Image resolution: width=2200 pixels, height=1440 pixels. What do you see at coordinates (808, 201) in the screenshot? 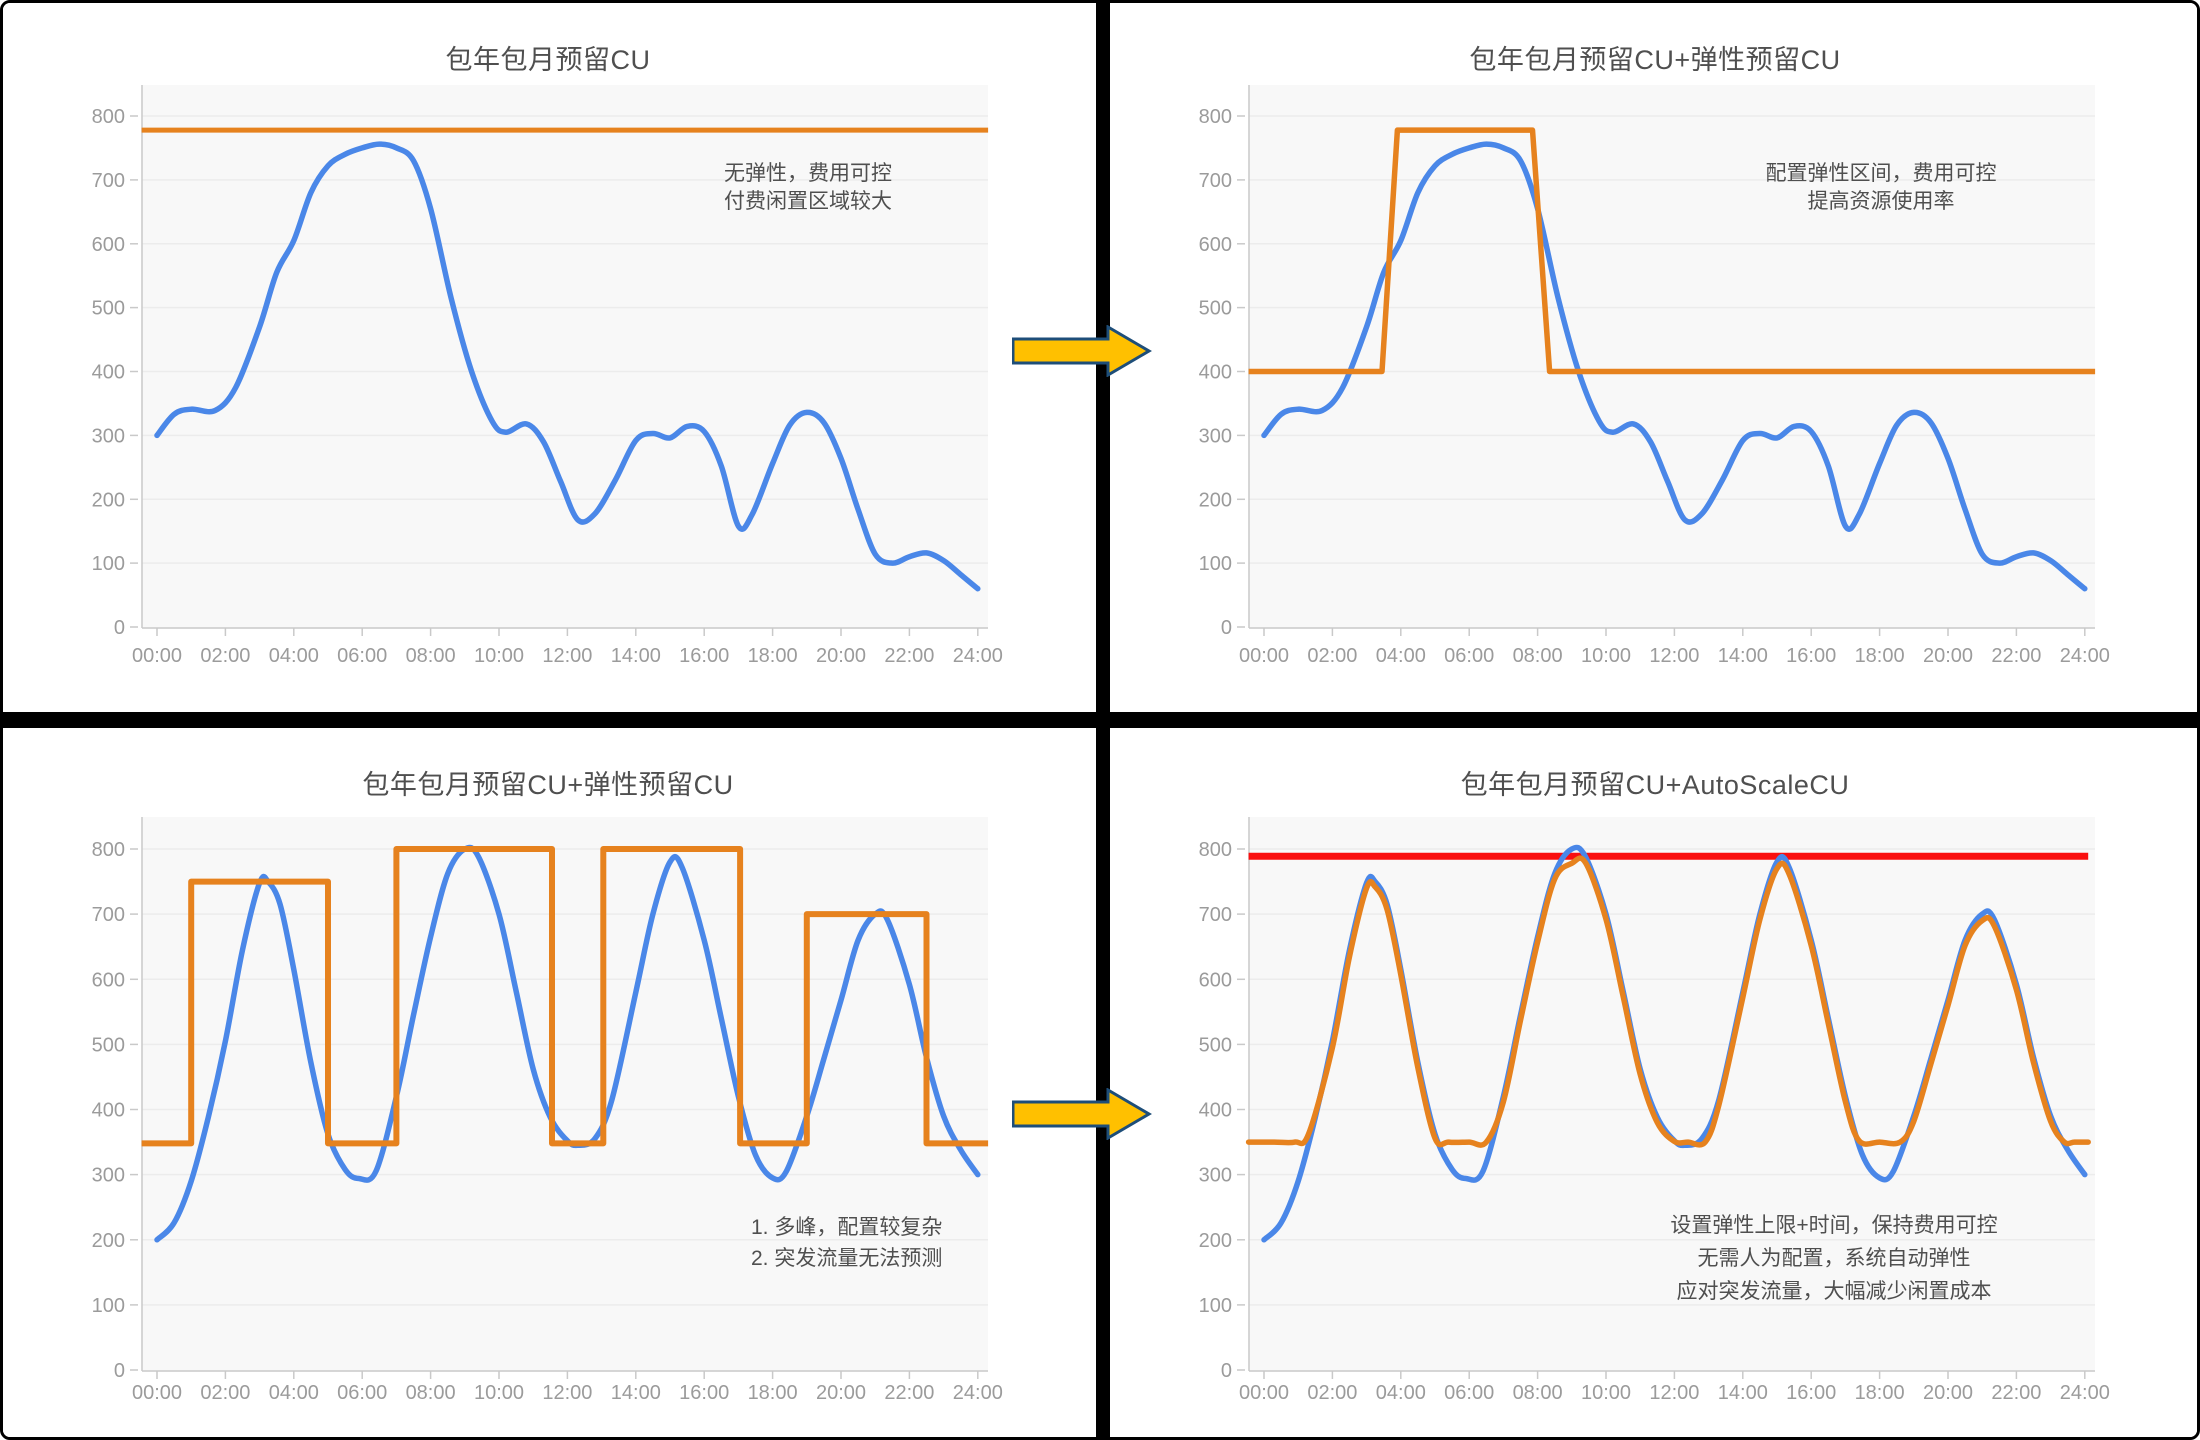
I see `annotation-line: 付费闲置区域较大` at bounding box center [808, 201].